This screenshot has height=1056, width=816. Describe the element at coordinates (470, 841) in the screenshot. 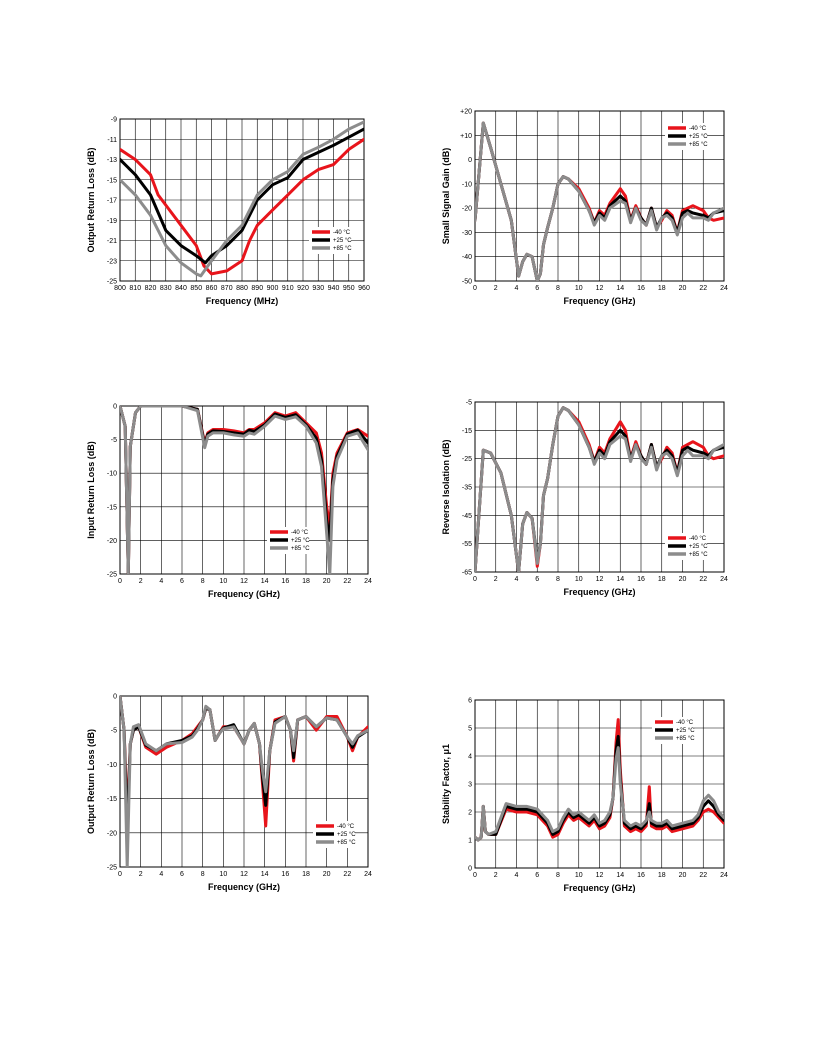

I see `y-tick-label: 1` at that location.